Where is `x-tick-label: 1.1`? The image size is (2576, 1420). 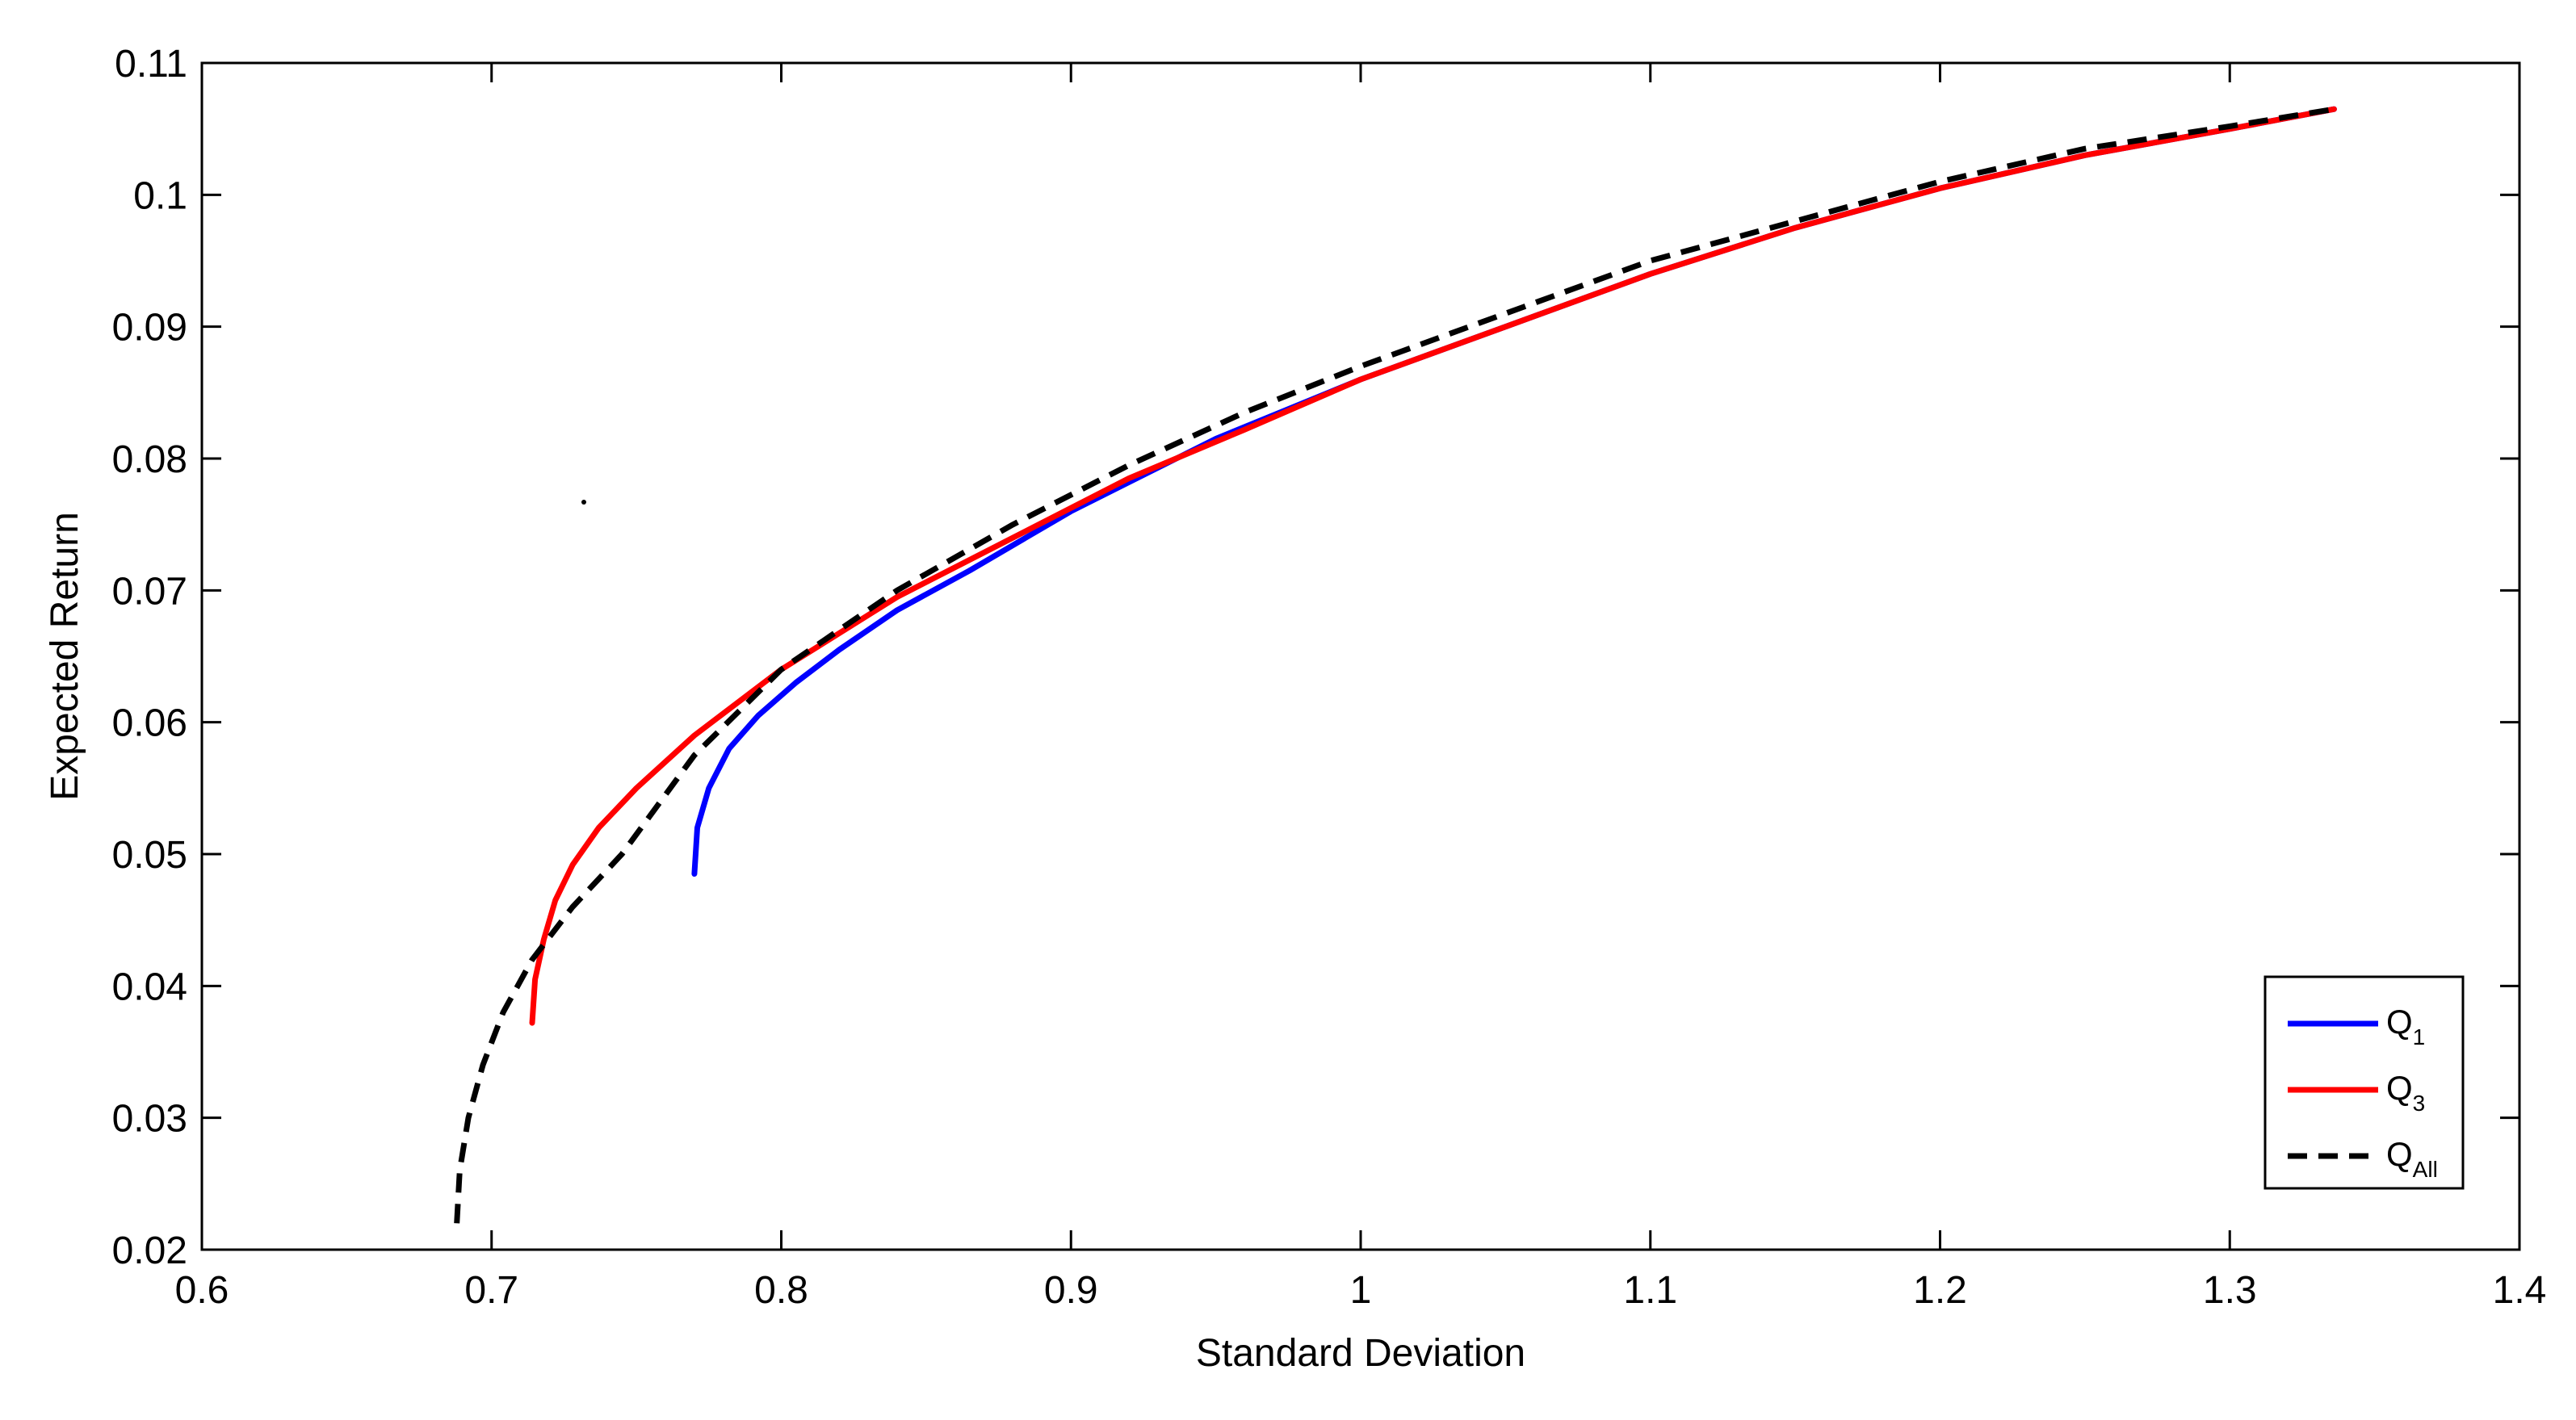
x-tick-label: 1.1 is located at coordinates (1650, 1290).